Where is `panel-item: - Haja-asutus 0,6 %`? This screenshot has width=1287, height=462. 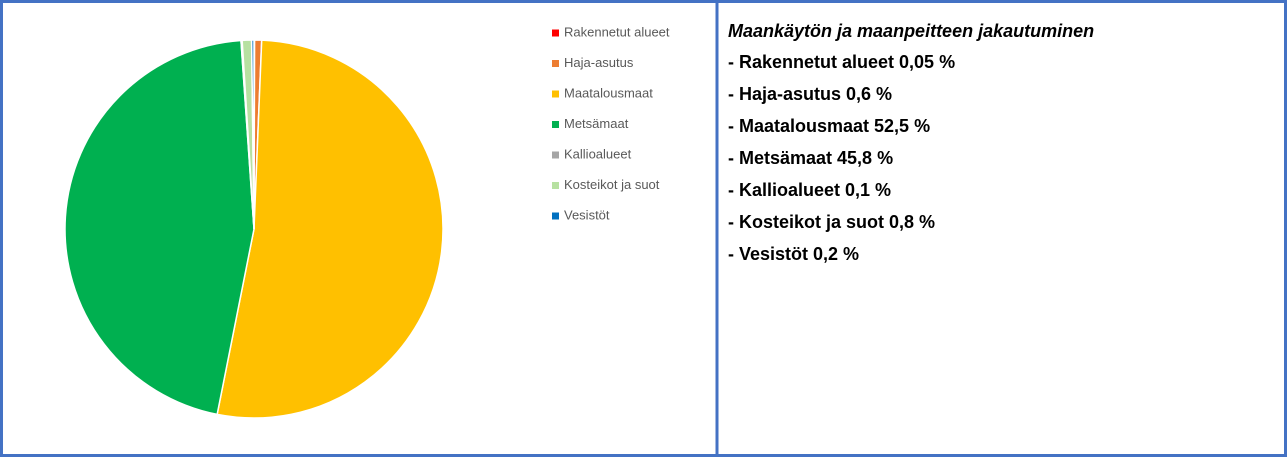 panel-item: - Haja-asutus 0,6 % is located at coordinates (810, 94).